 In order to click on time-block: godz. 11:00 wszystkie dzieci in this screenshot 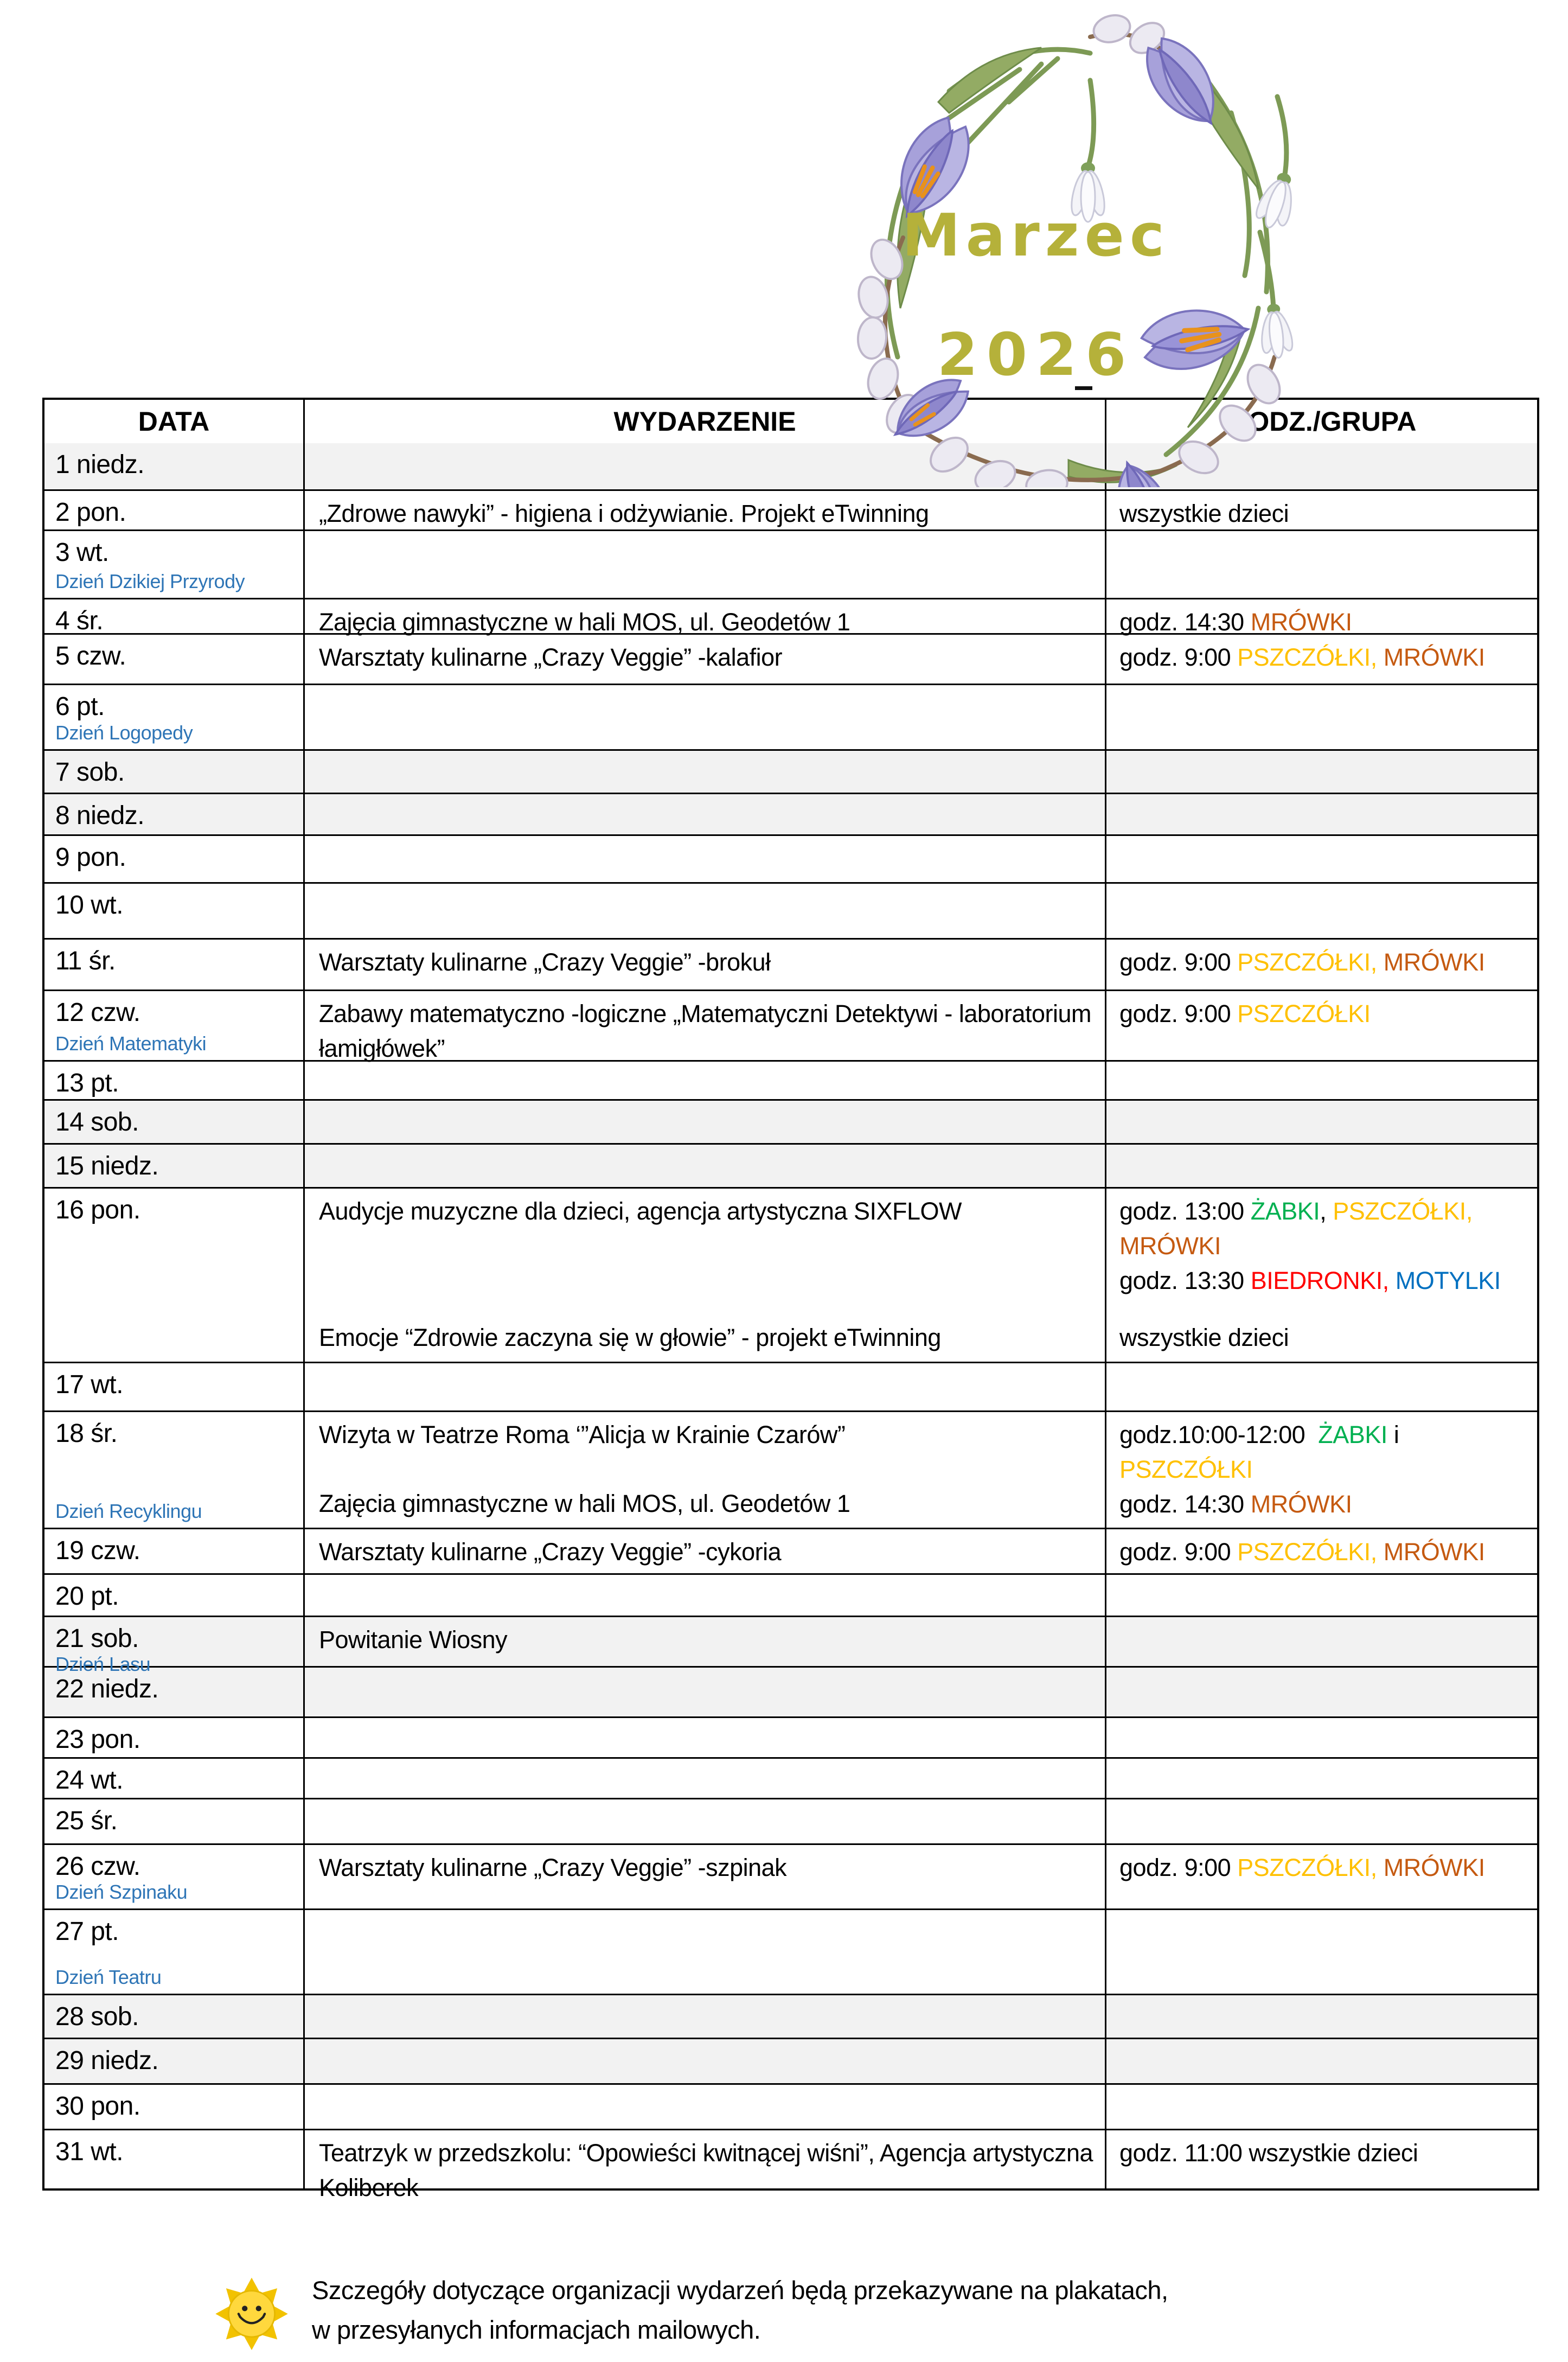, I will do `click(1325, 2153)`.